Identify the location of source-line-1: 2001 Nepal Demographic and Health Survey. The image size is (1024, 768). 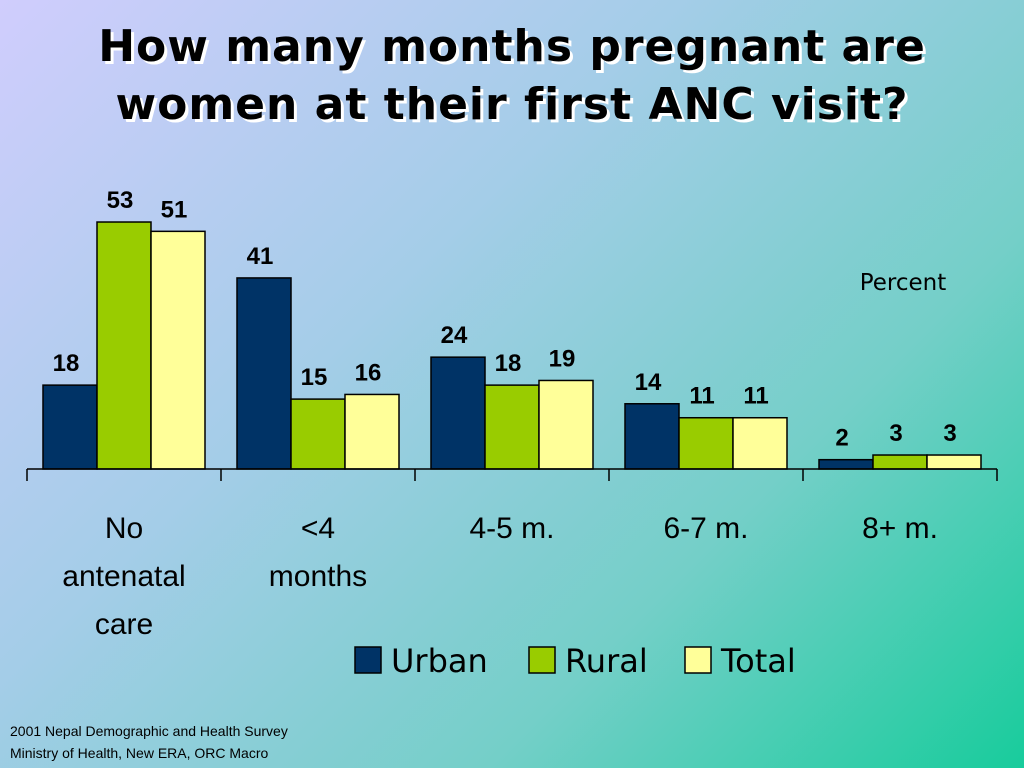
(149, 731).